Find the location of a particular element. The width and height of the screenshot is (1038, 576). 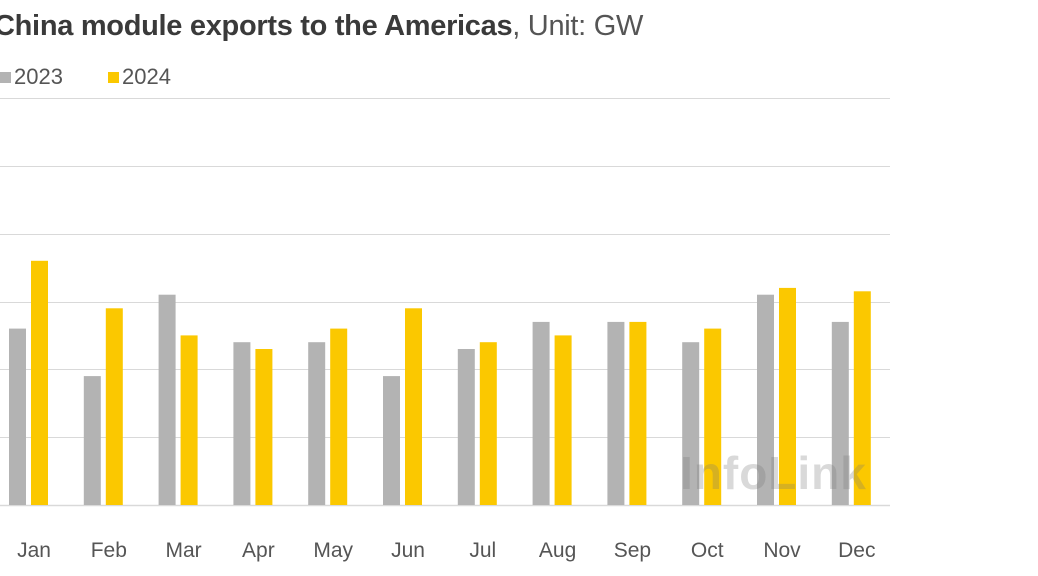

x-tick-label-jun: Jun is located at coordinates (408, 550).